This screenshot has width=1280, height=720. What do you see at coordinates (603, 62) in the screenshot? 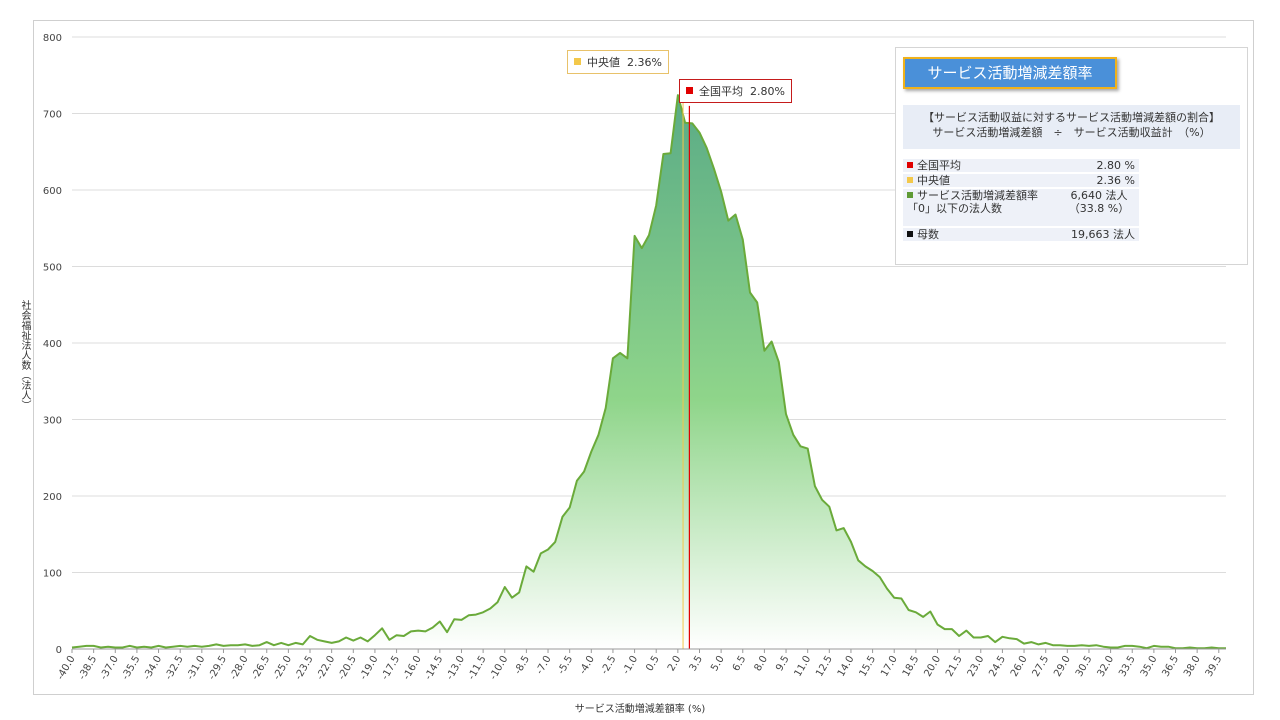
I see `median-callout-label: 中央値` at bounding box center [603, 62].